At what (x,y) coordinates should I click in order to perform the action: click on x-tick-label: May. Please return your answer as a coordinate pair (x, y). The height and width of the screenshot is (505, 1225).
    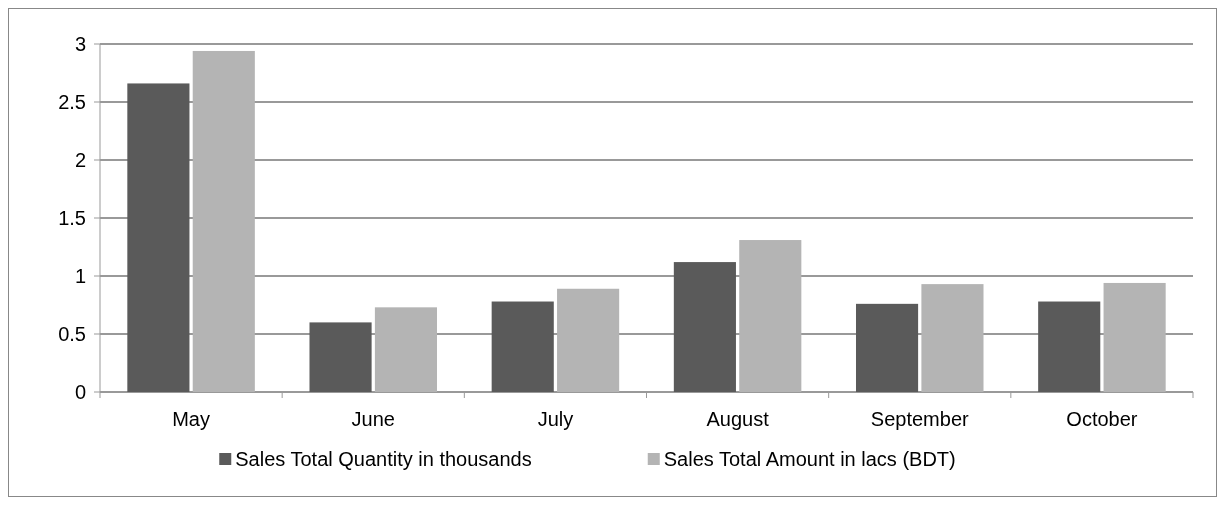
    Looking at the image, I should click on (191, 419).